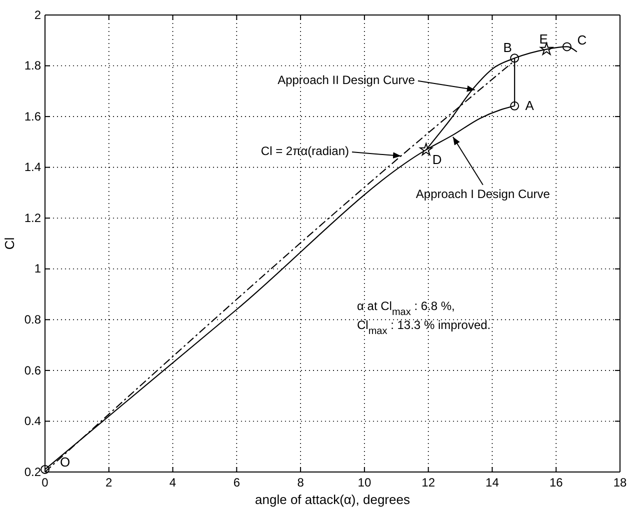 The width and height of the screenshot is (630, 508). What do you see at coordinates (45, 483) in the screenshot?
I see `x-tick-label: 0` at bounding box center [45, 483].